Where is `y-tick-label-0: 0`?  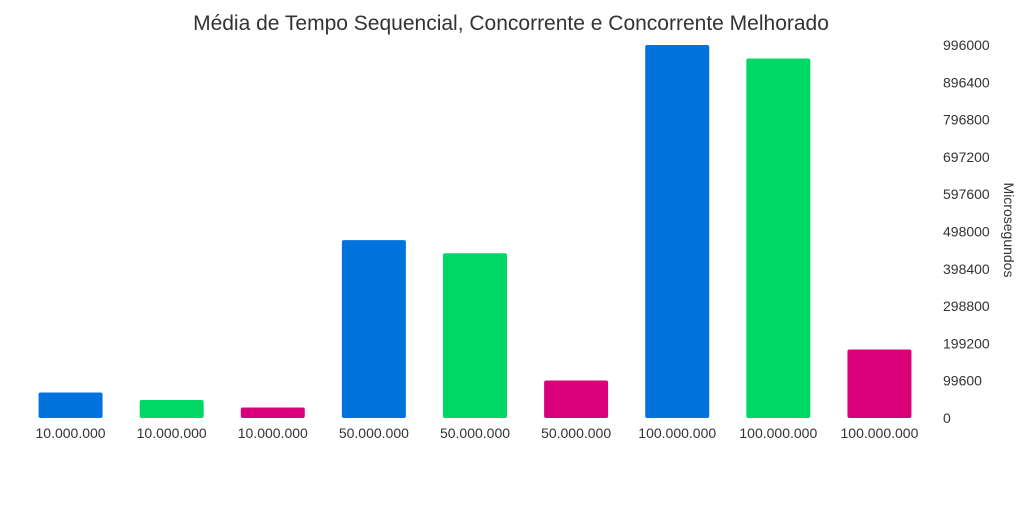
y-tick-label-0: 0 is located at coordinates (947, 418).